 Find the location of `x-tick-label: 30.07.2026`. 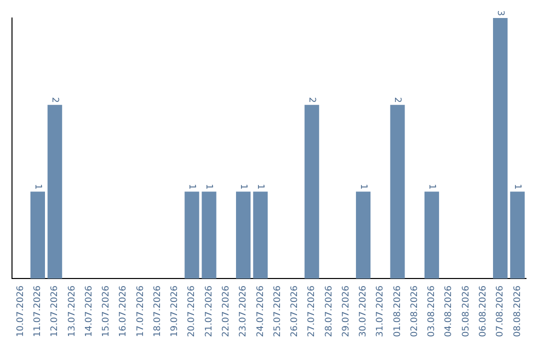

x-tick-label: 30.07.2026 is located at coordinates (363, 311).